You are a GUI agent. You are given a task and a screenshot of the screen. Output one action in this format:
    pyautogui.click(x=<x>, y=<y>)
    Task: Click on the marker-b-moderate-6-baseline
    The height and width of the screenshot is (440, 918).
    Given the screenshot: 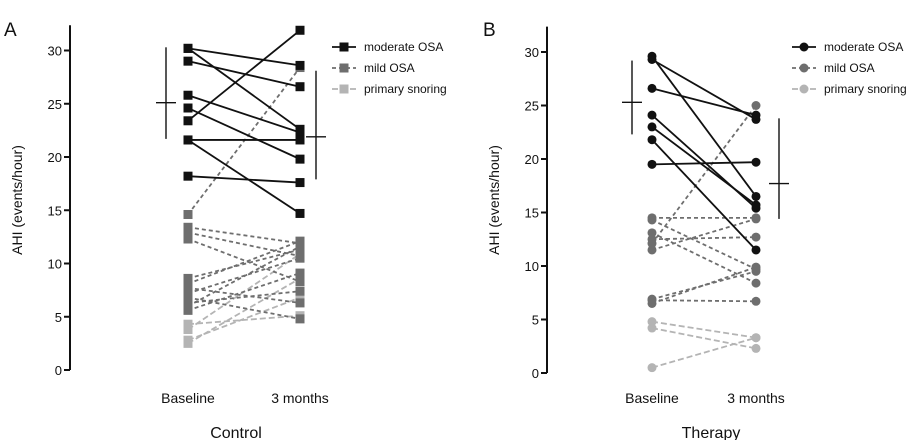 What is the action you would take?
    pyautogui.click(x=652, y=140)
    